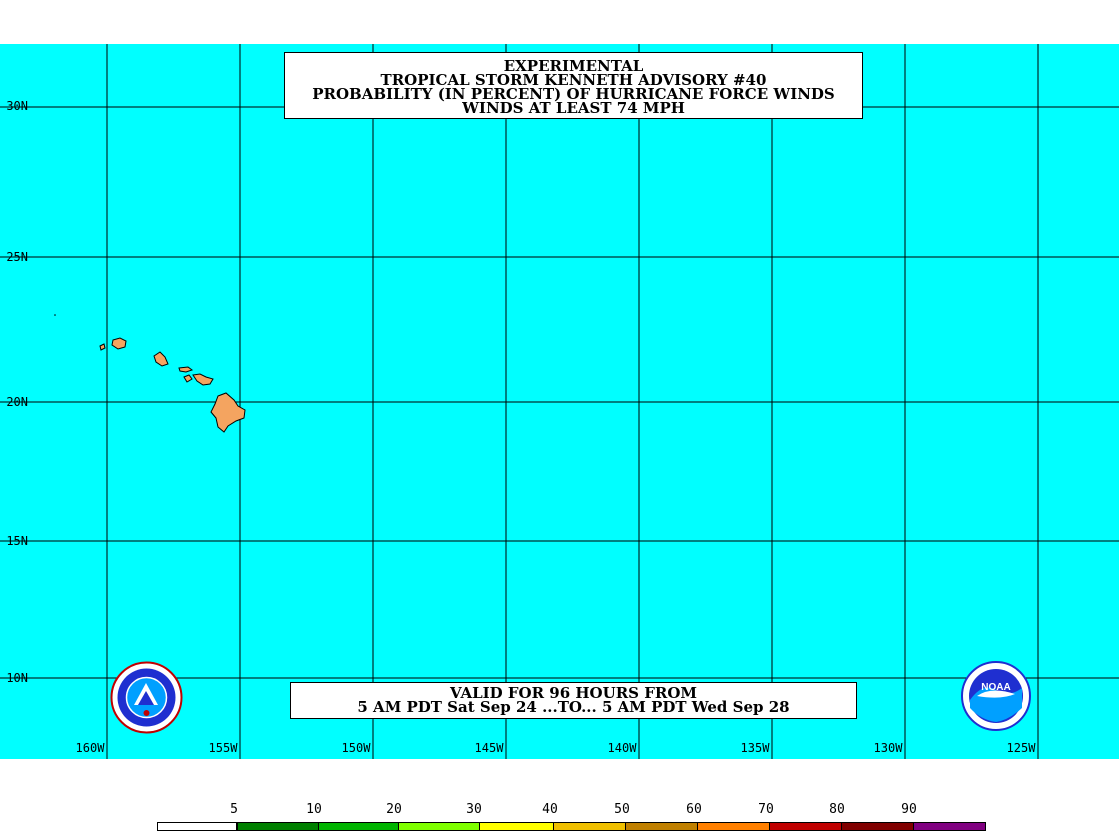  I want to click on lon-label-145w: 145W, so click(489, 748).